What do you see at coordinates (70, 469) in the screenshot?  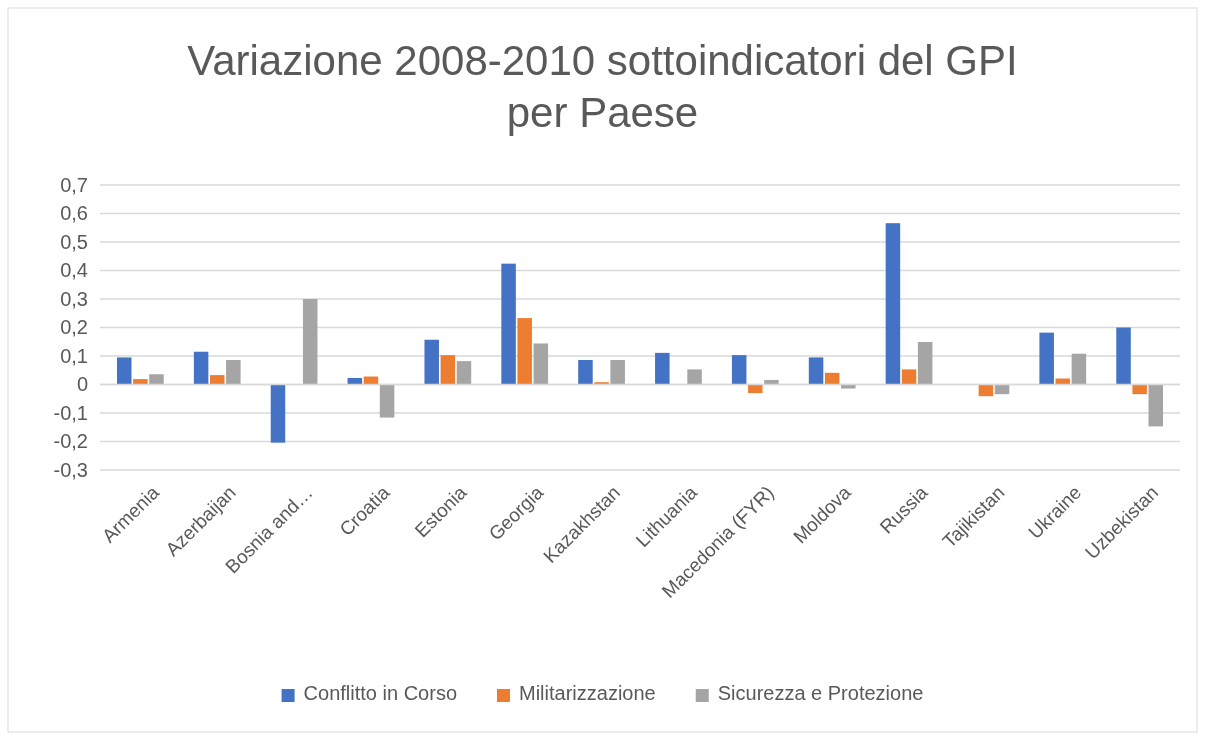 I see `y-tick-label: -0,3` at bounding box center [70, 469].